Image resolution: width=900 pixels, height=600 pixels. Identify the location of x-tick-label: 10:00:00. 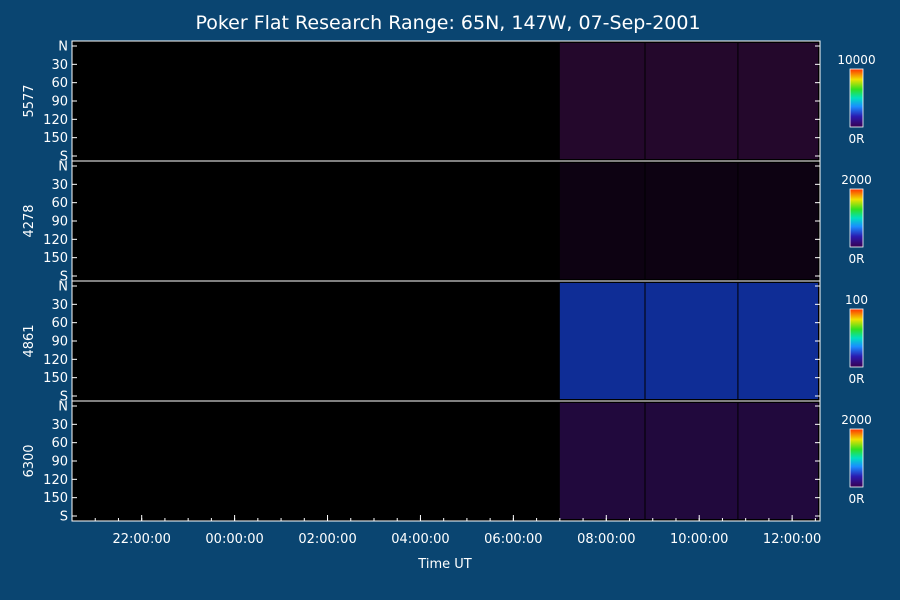
(699, 539).